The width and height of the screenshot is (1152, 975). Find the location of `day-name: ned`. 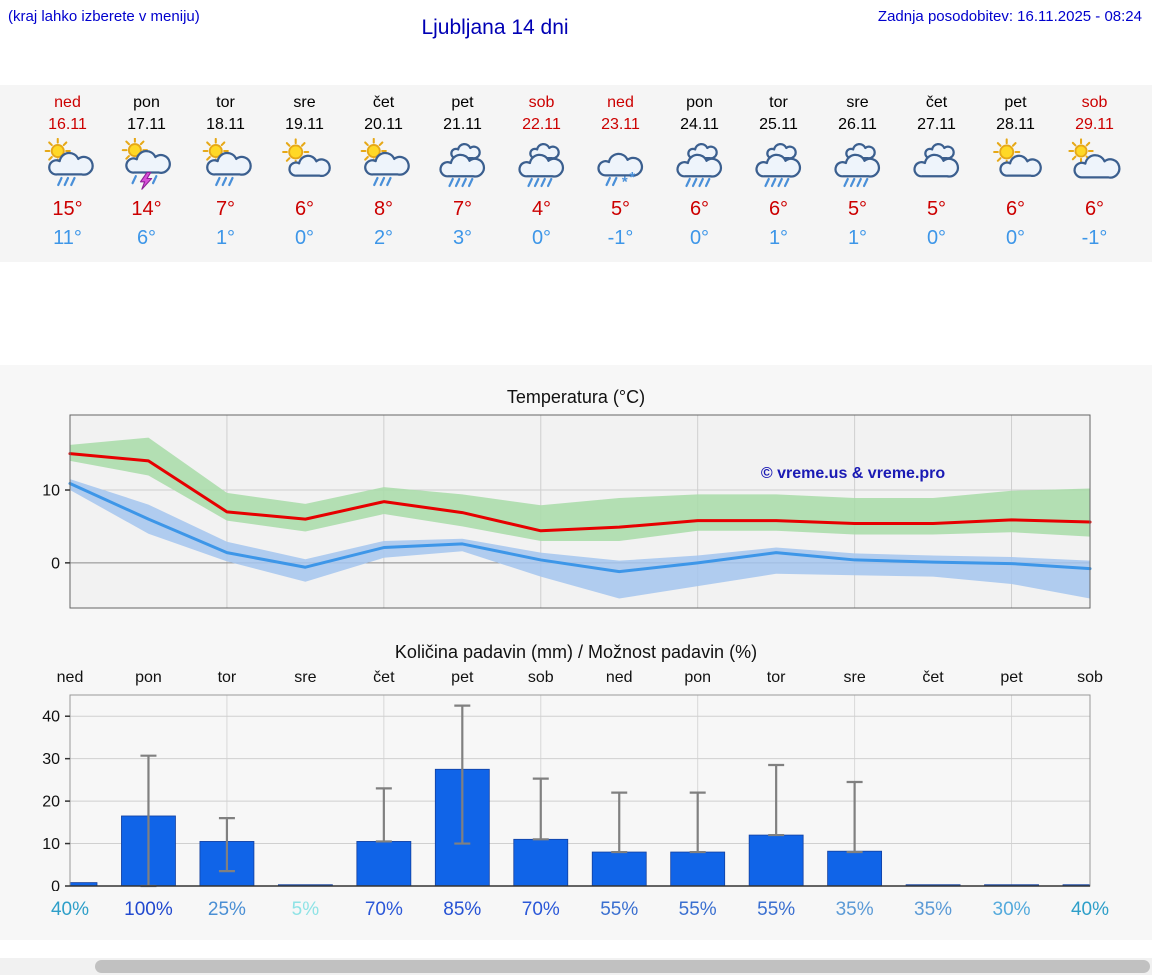

day-name: ned is located at coordinates (67, 102).